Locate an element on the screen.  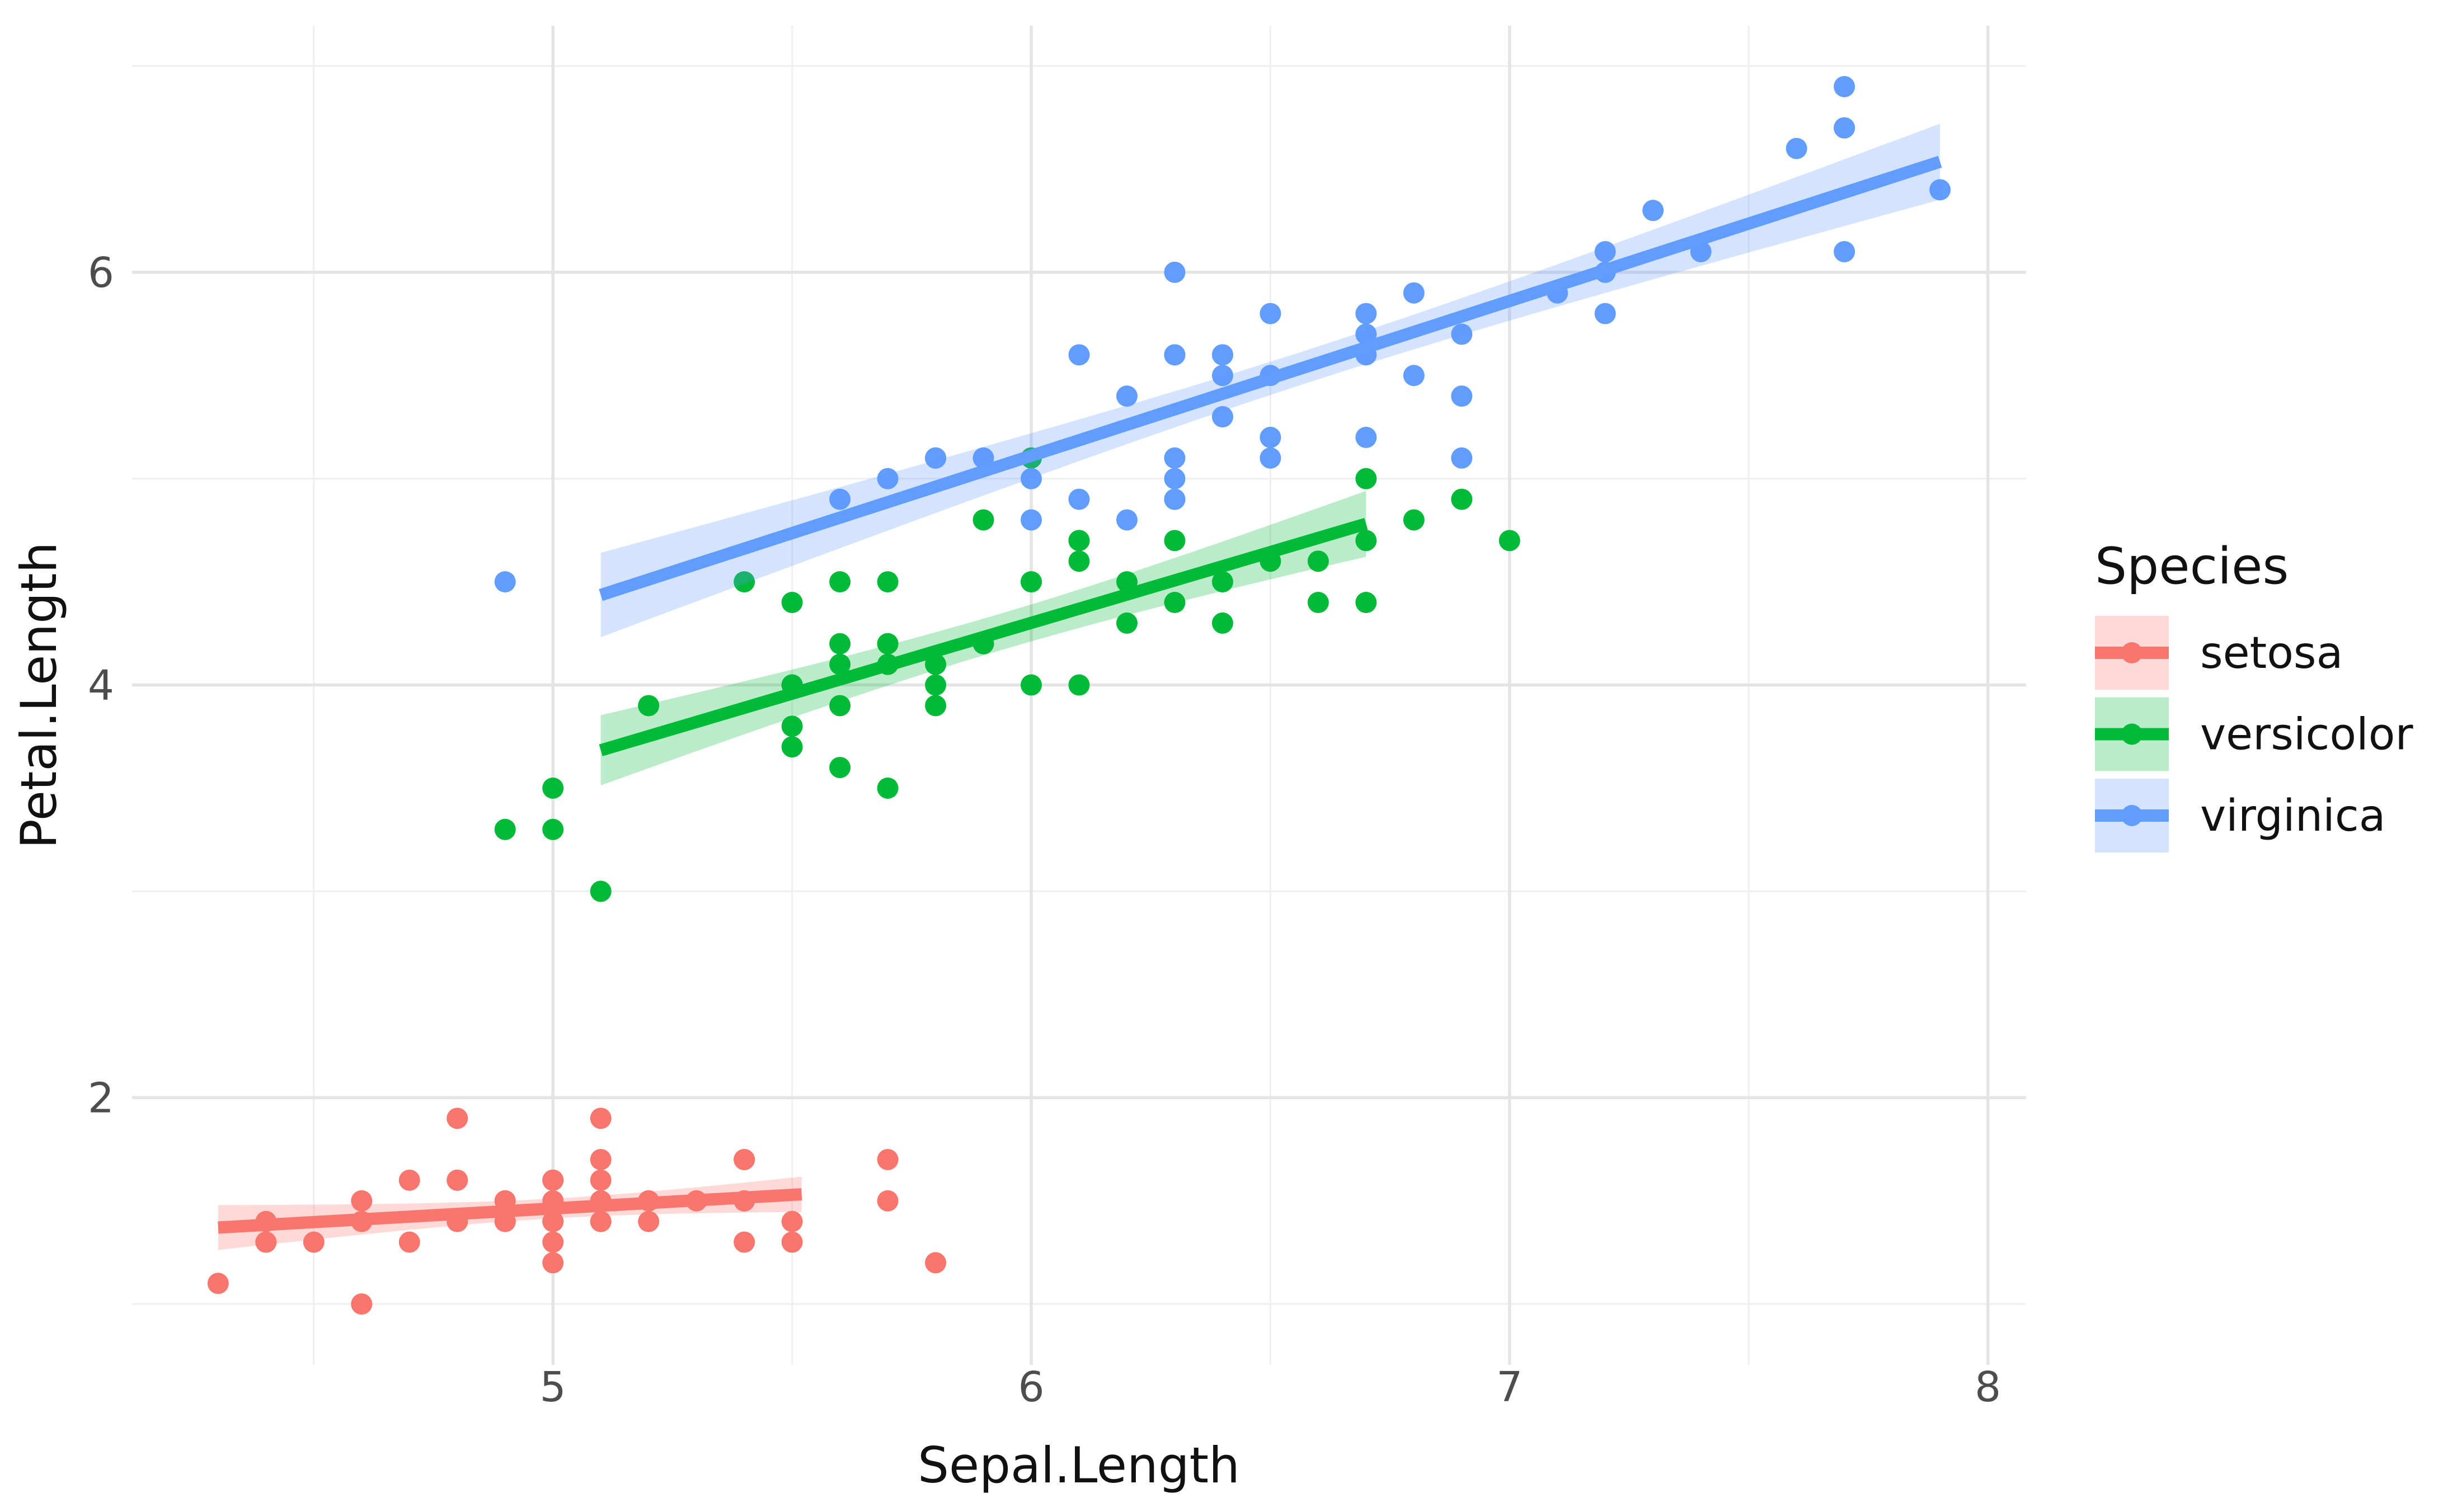
legend-key-point-virginica is located at coordinates (2131, 816).